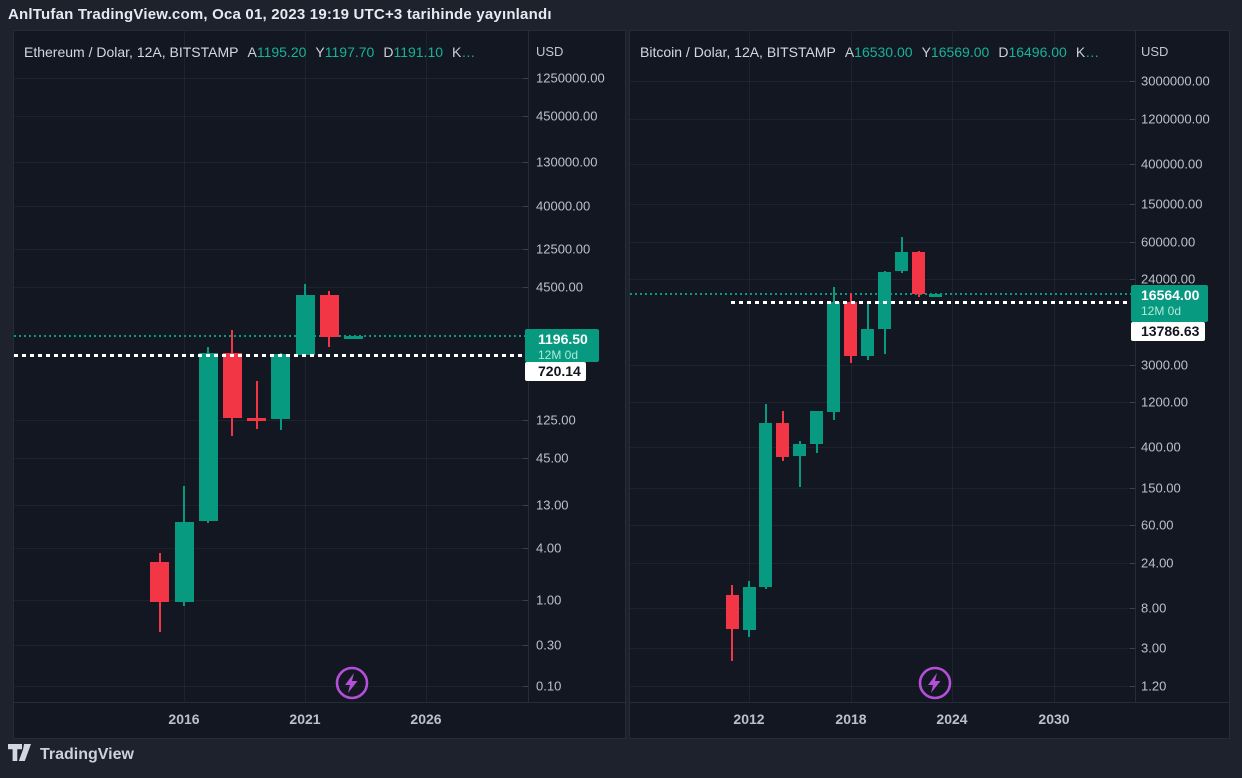  What do you see at coordinates (87, 754) in the screenshot?
I see `tradingview-brand-text: TradingView` at bounding box center [87, 754].